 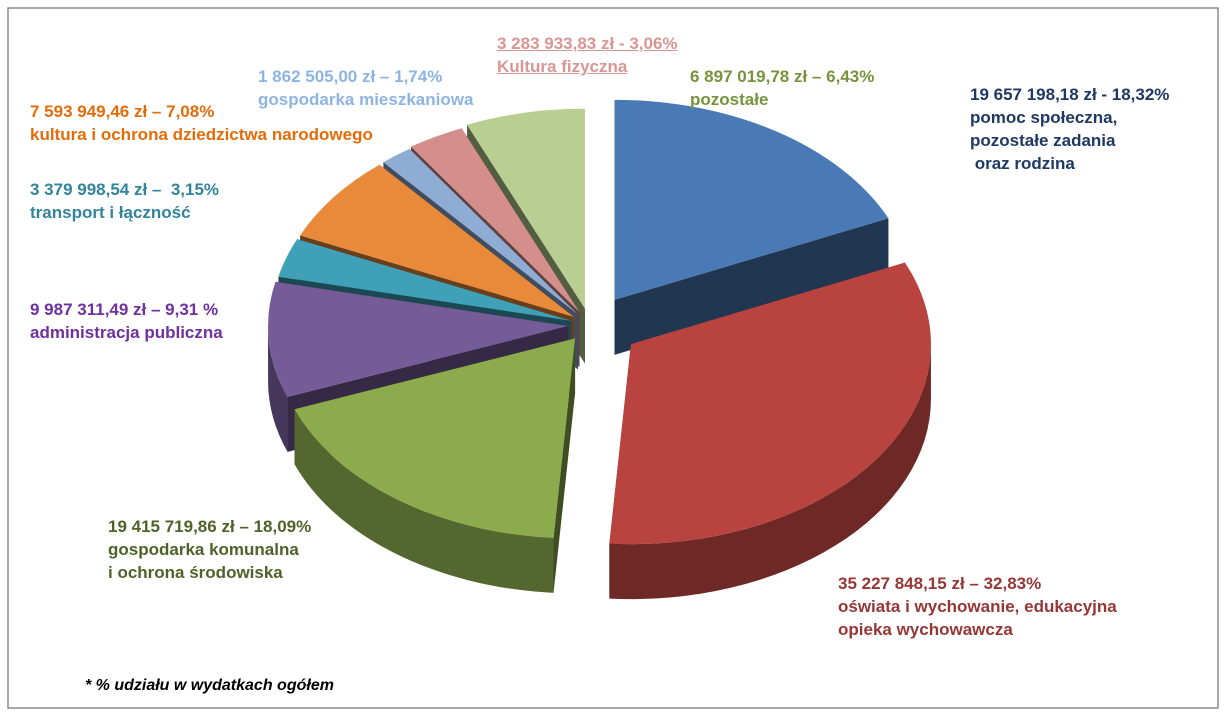 What do you see at coordinates (210, 526) in the screenshot?
I see `value-label: 19 415 719,86 zł – 18,09%` at bounding box center [210, 526].